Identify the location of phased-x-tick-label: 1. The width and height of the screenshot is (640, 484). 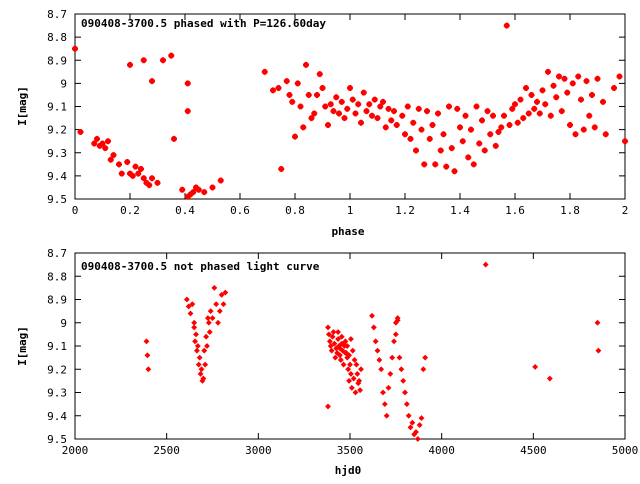
(350, 210).